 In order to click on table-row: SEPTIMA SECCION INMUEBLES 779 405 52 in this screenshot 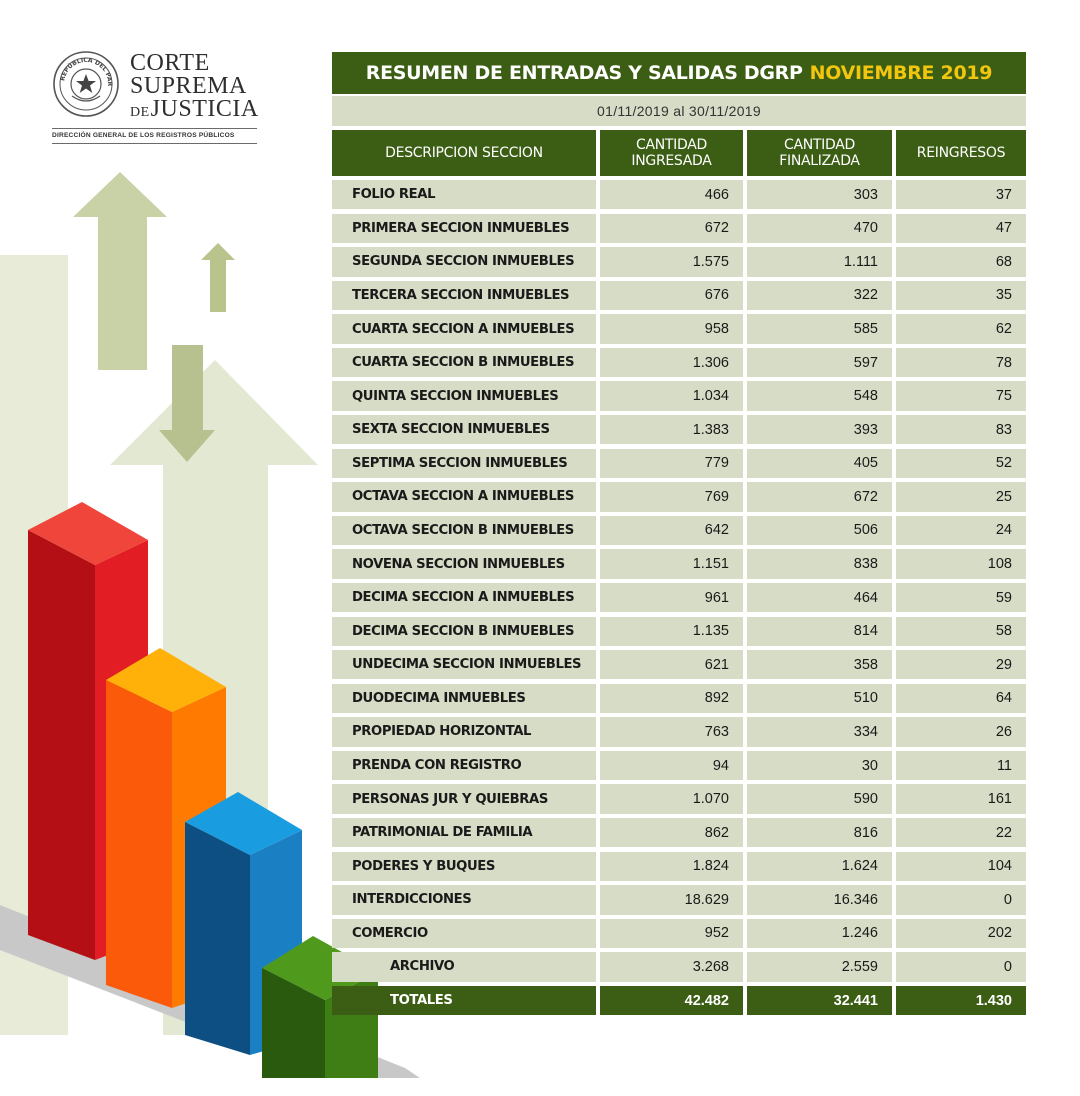, I will do `click(679, 463)`.